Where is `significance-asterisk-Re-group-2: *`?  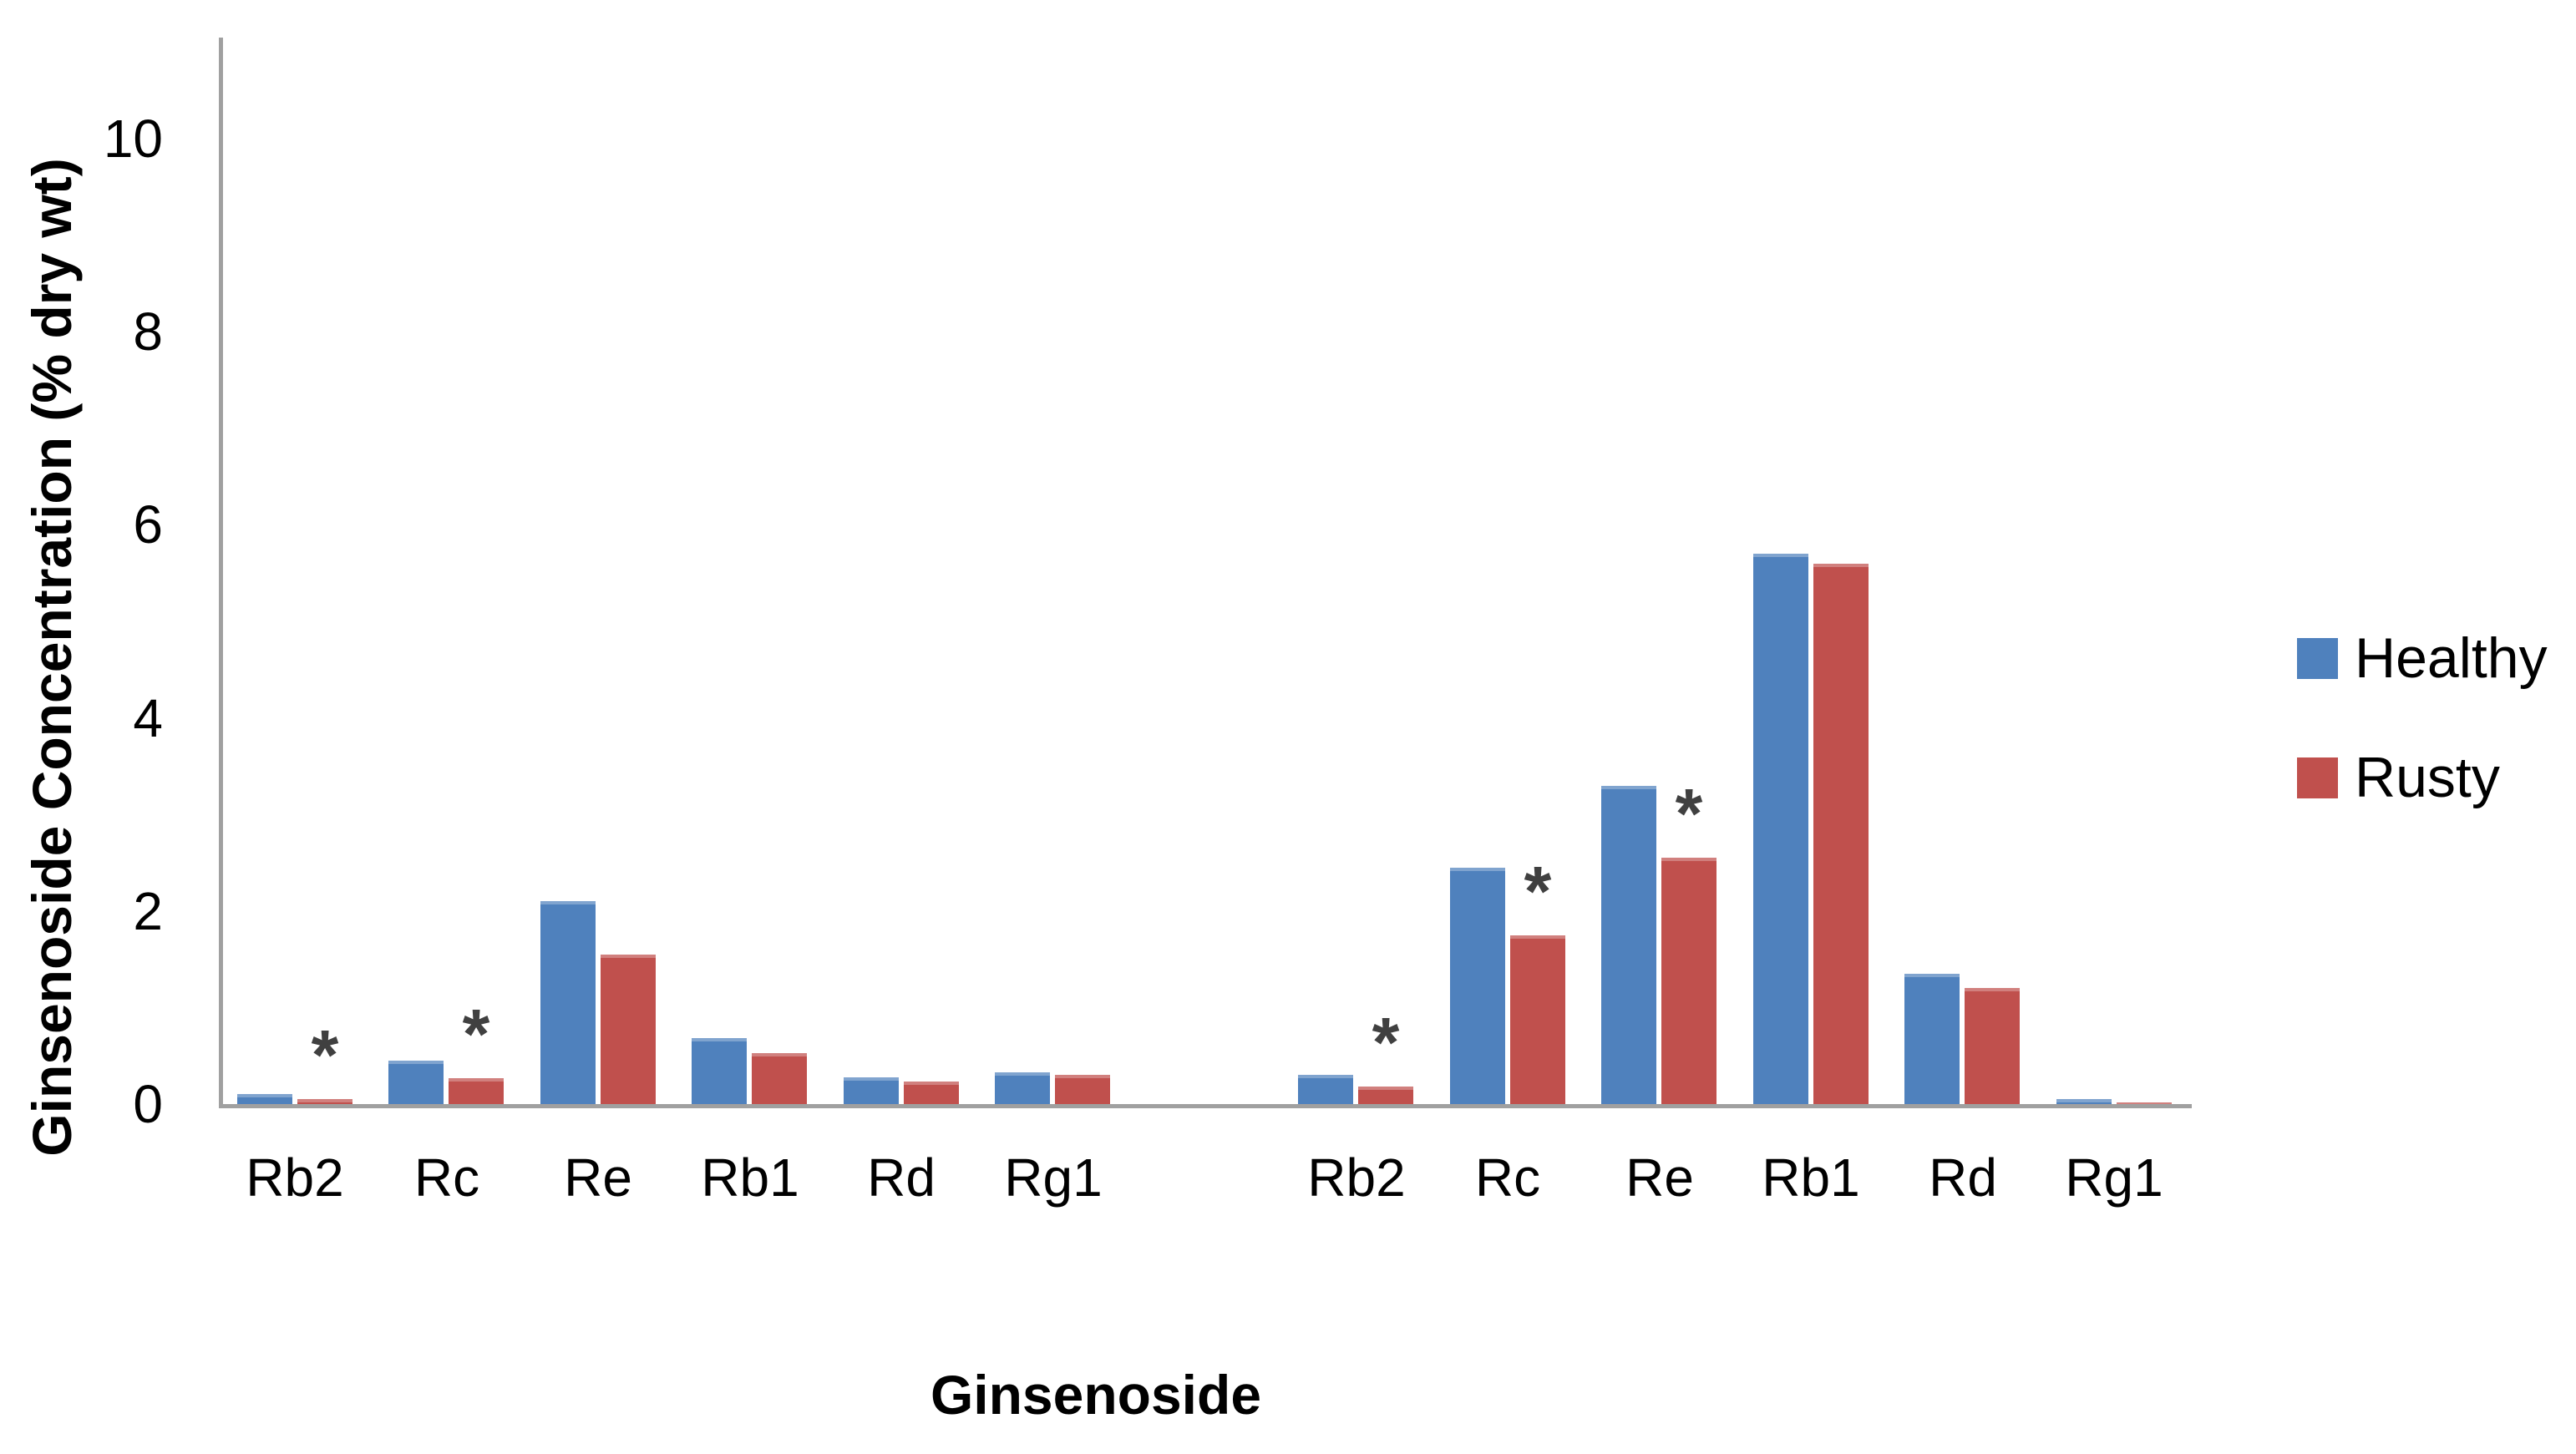 significance-asterisk-Re-group-2: * is located at coordinates (1689, 813).